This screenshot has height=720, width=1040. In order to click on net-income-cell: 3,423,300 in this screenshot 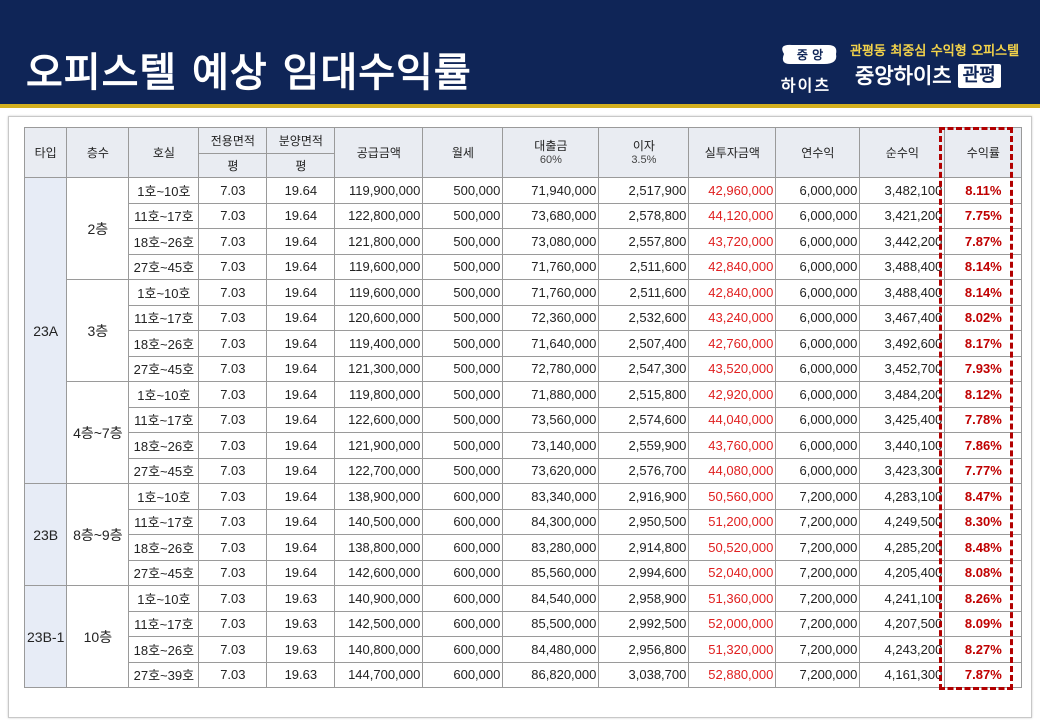, I will do `click(902, 470)`.